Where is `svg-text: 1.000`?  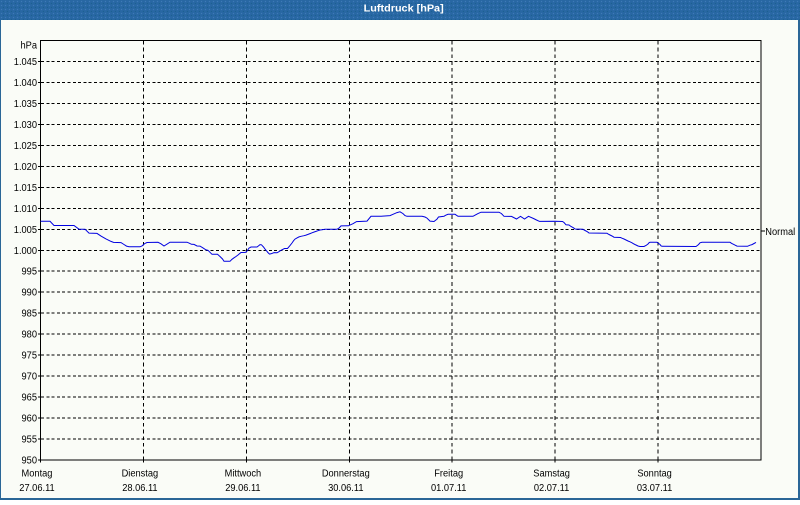 svg-text: 1.000 is located at coordinates (26, 251).